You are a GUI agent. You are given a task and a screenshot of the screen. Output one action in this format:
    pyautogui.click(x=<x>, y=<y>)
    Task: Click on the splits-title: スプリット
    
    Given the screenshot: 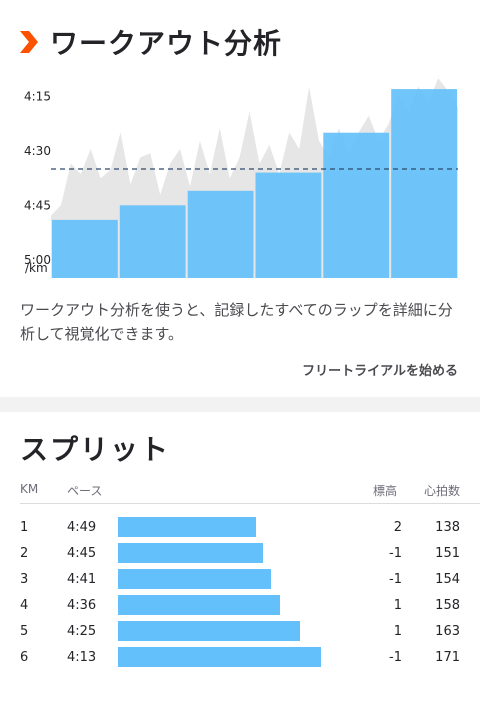 What is the action you would take?
    pyautogui.click(x=95, y=449)
    